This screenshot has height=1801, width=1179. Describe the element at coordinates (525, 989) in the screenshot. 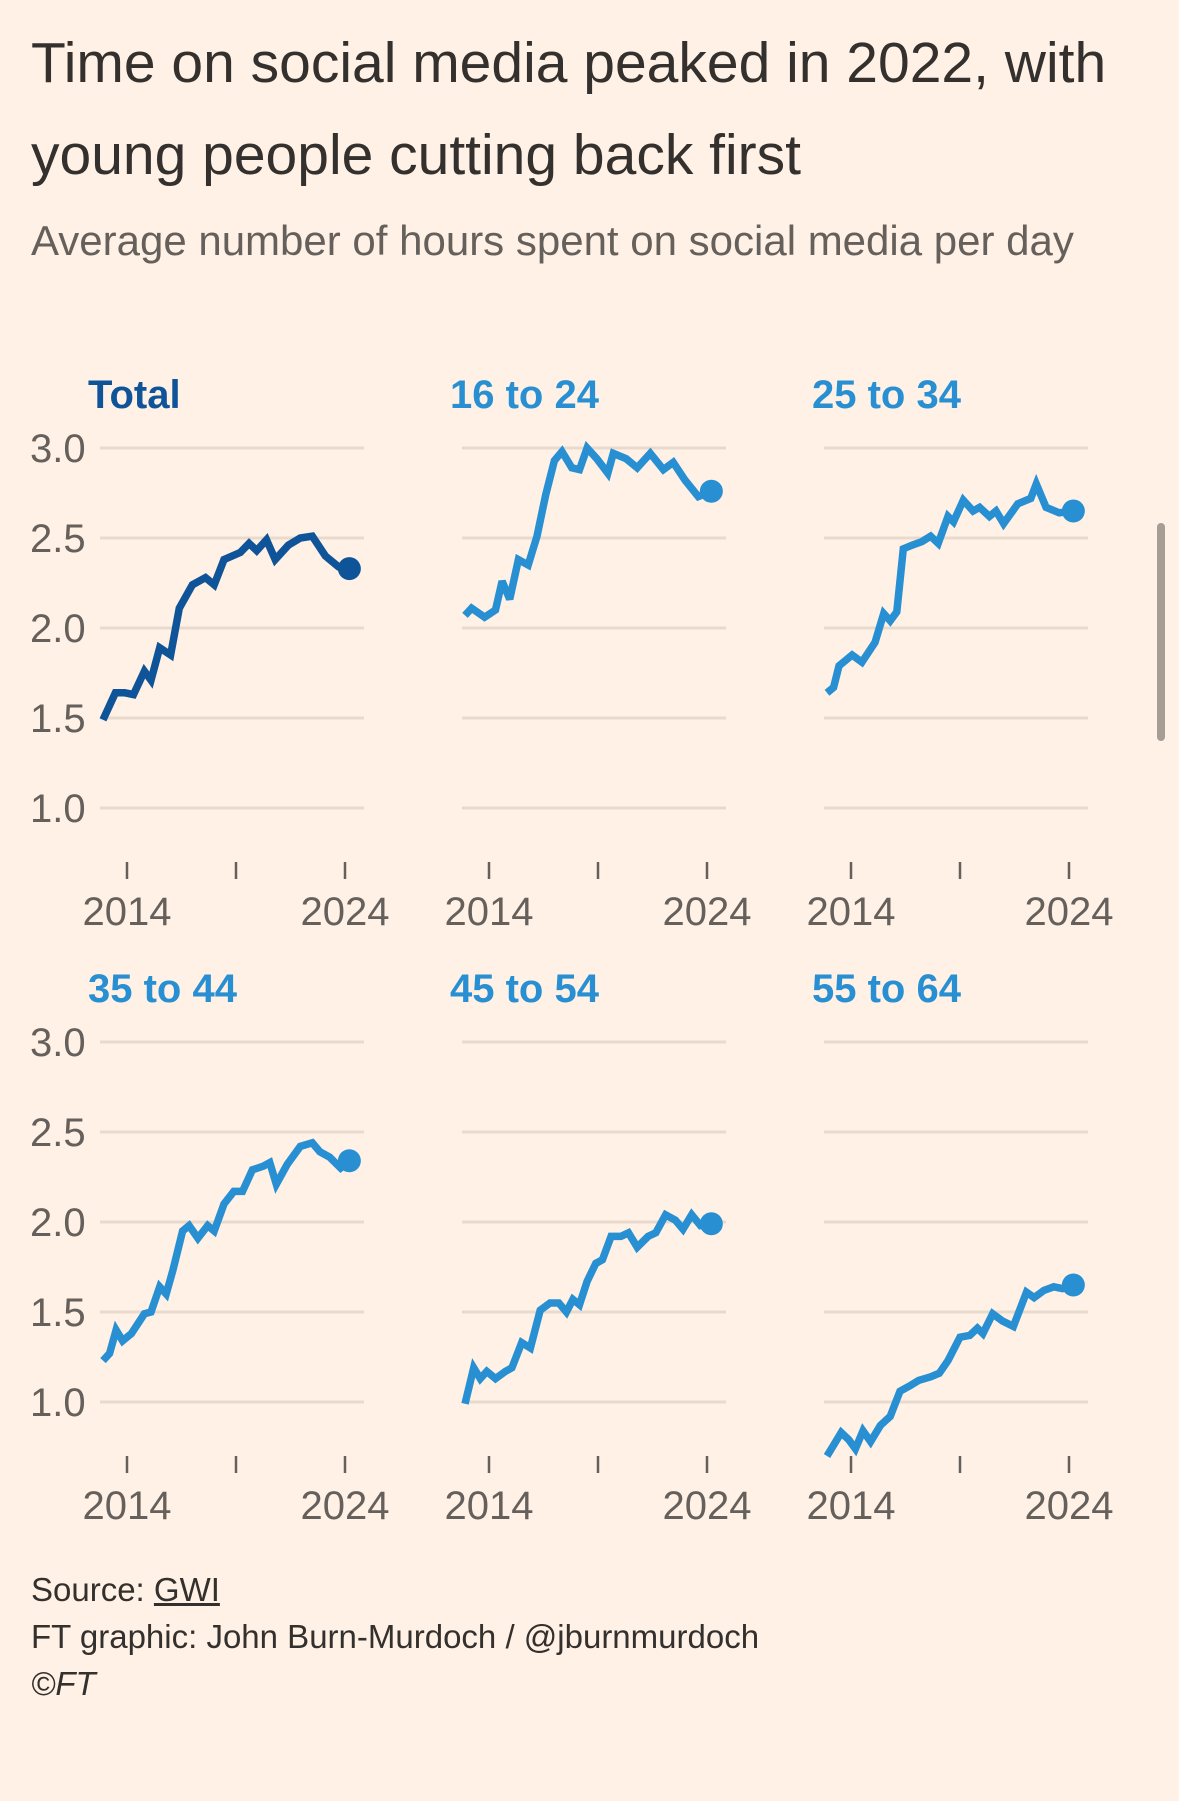

I see `panel-title: 45 to 54` at that location.